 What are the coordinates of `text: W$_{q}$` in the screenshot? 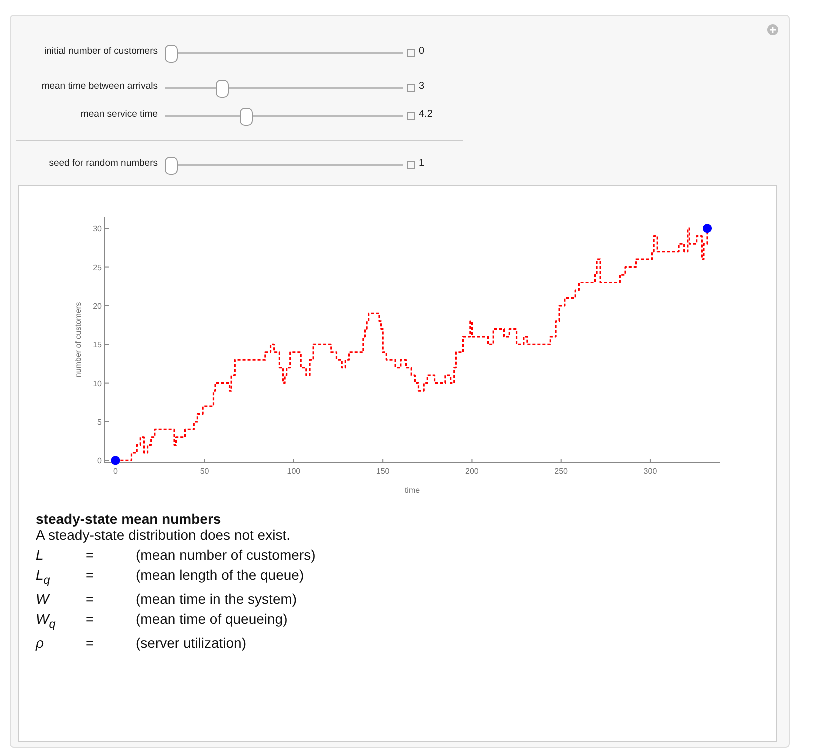 It's located at (46, 620).